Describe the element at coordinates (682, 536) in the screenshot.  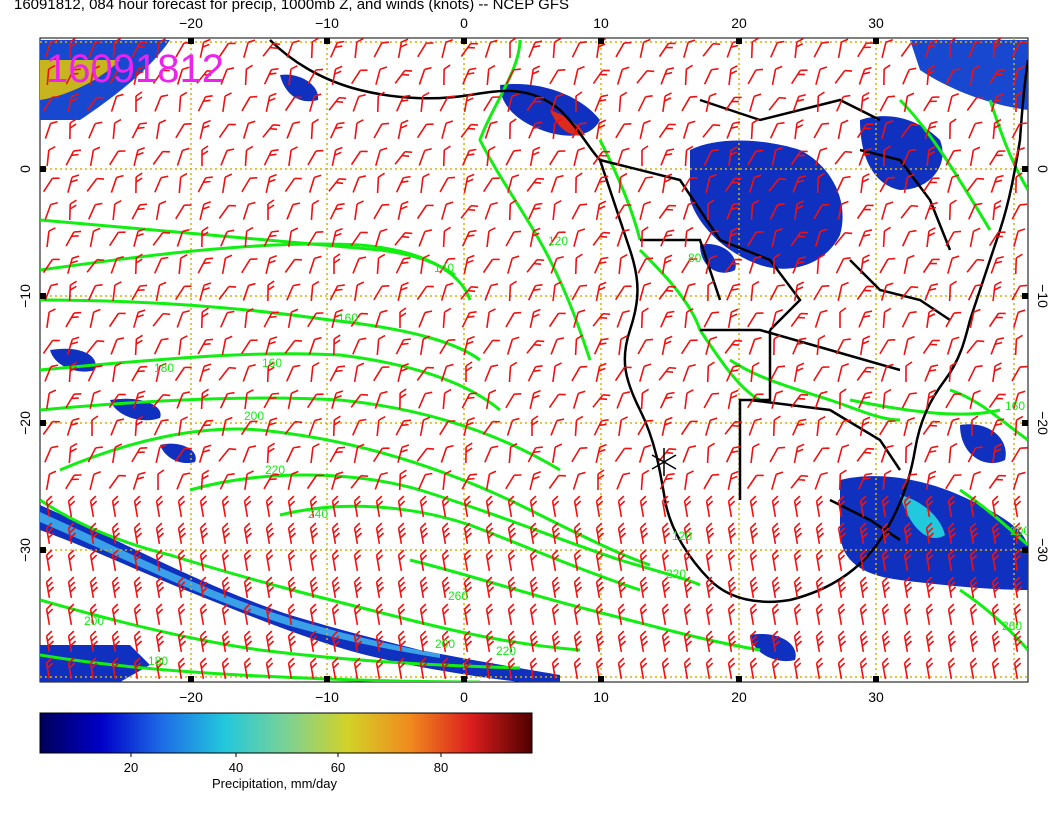
I see `contour-label: 120` at that location.